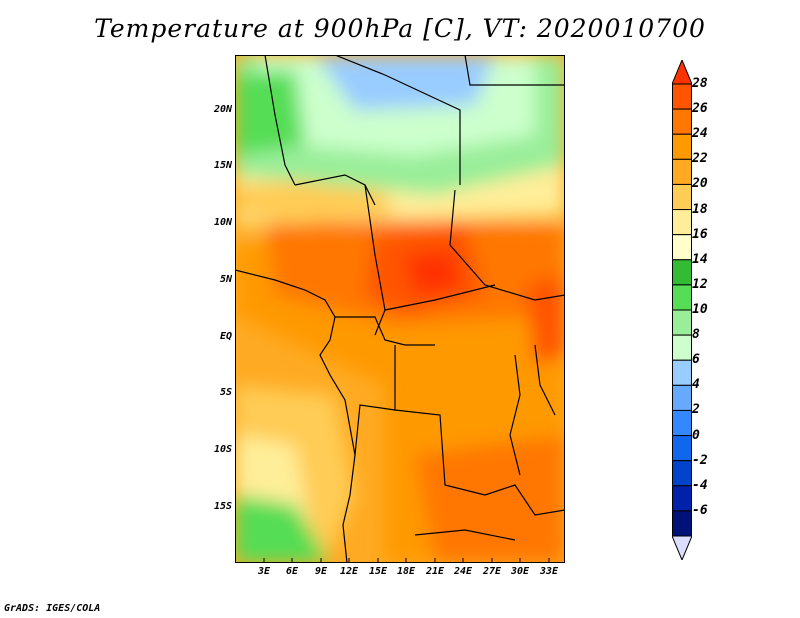 The height and width of the screenshot is (618, 800). Describe the element at coordinates (700, 83) in the screenshot. I see `colorbar-label: 28` at that location.